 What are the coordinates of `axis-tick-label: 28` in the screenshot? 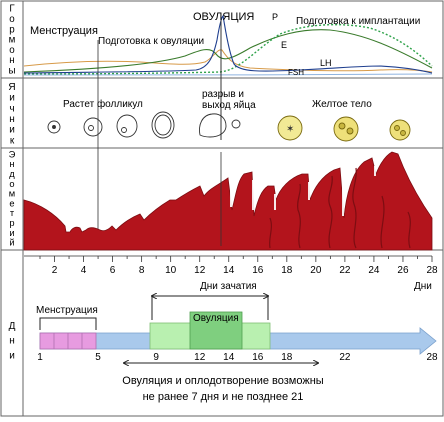 It's located at (432, 270).